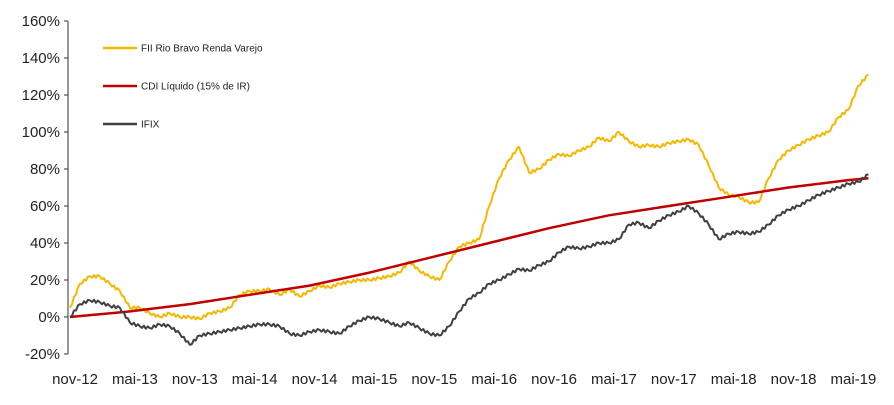 The width and height of the screenshot is (894, 405). What do you see at coordinates (45, 169) in the screenshot?
I see `y-tick-label: 80%` at bounding box center [45, 169].